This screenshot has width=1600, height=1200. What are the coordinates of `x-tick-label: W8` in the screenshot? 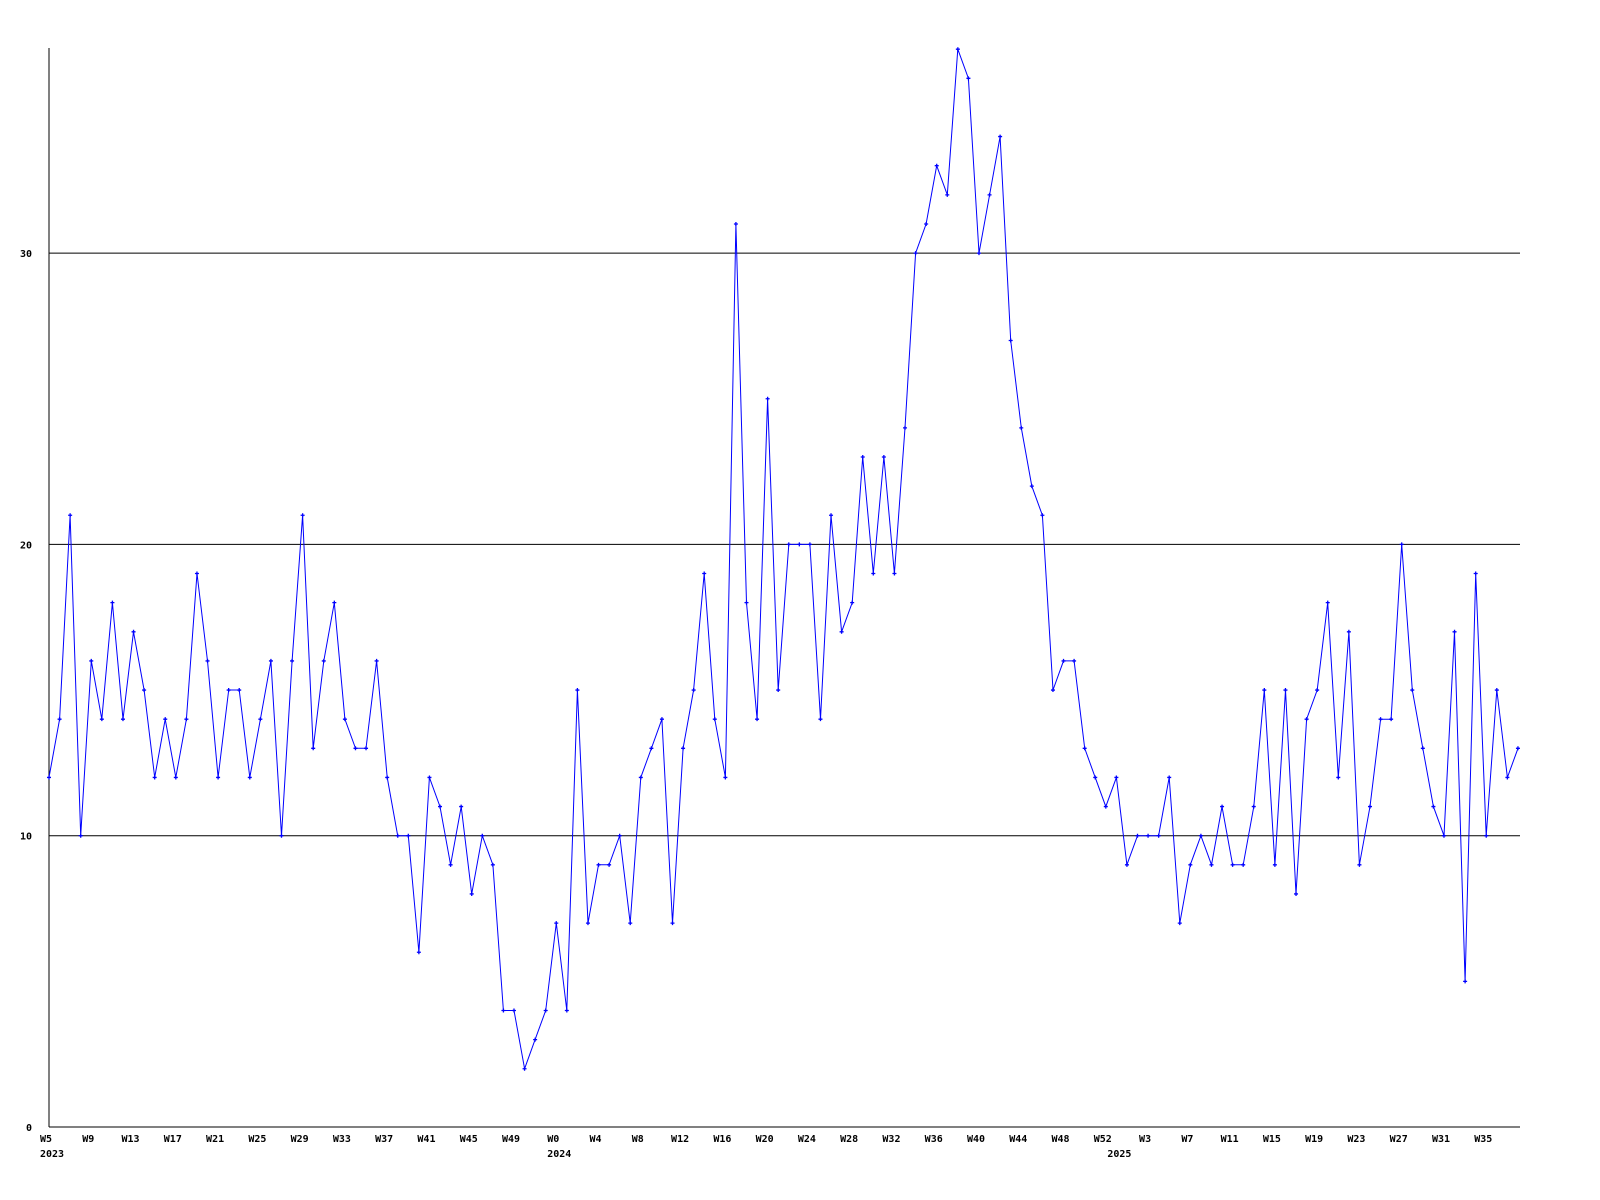 It's located at (638, 1139).